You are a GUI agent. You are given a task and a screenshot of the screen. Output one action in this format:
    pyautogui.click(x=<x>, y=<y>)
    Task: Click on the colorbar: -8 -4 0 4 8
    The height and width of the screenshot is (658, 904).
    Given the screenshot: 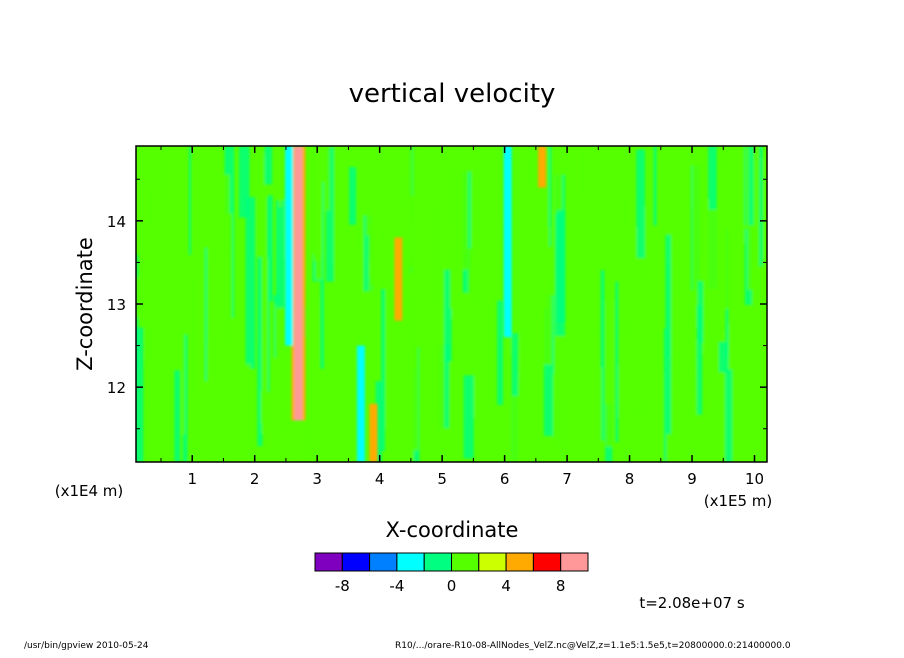 What is the action you would take?
    pyautogui.click(x=451, y=573)
    